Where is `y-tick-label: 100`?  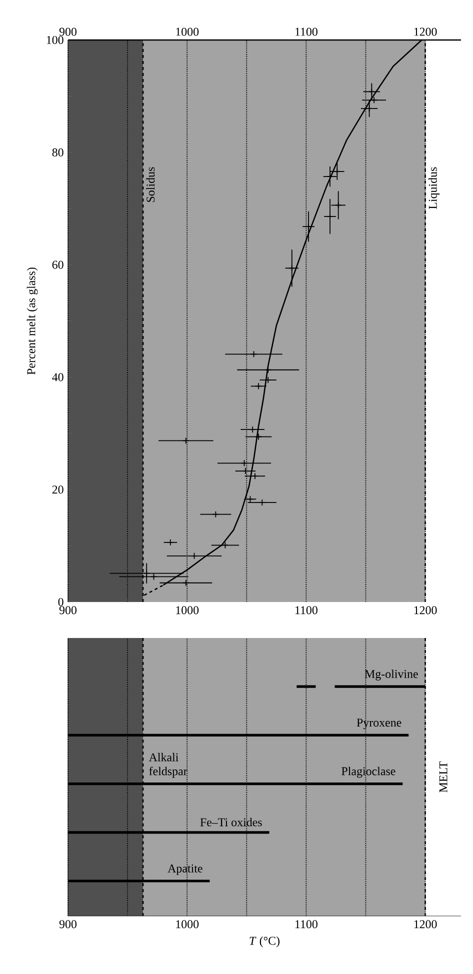 y-tick-label: 100 is located at coordinates (55, 40).